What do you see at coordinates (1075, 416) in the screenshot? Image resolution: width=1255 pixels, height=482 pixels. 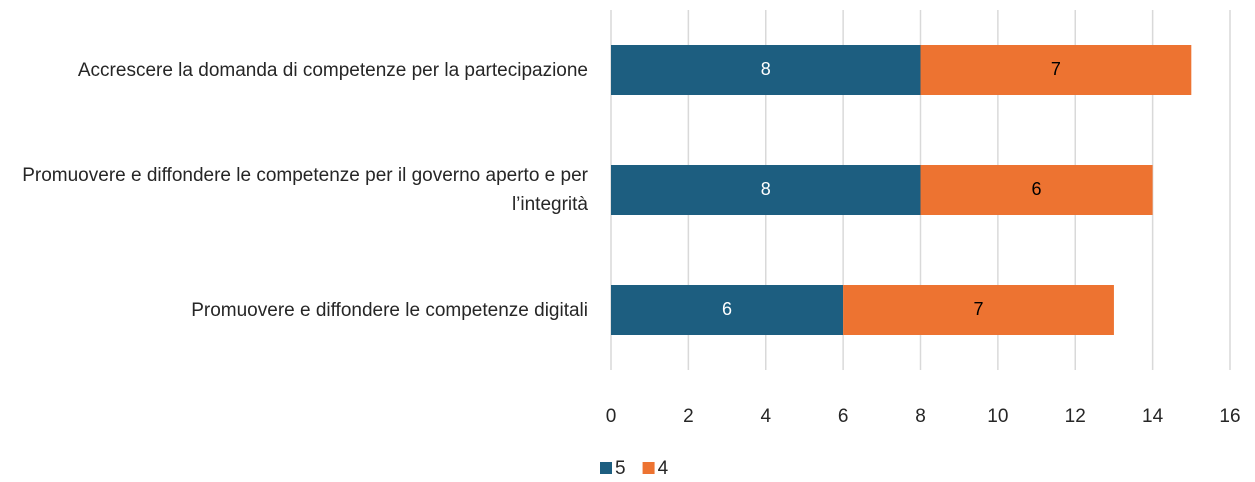 I see `x-tick-label: 12` at bounding box center [1075, 416].